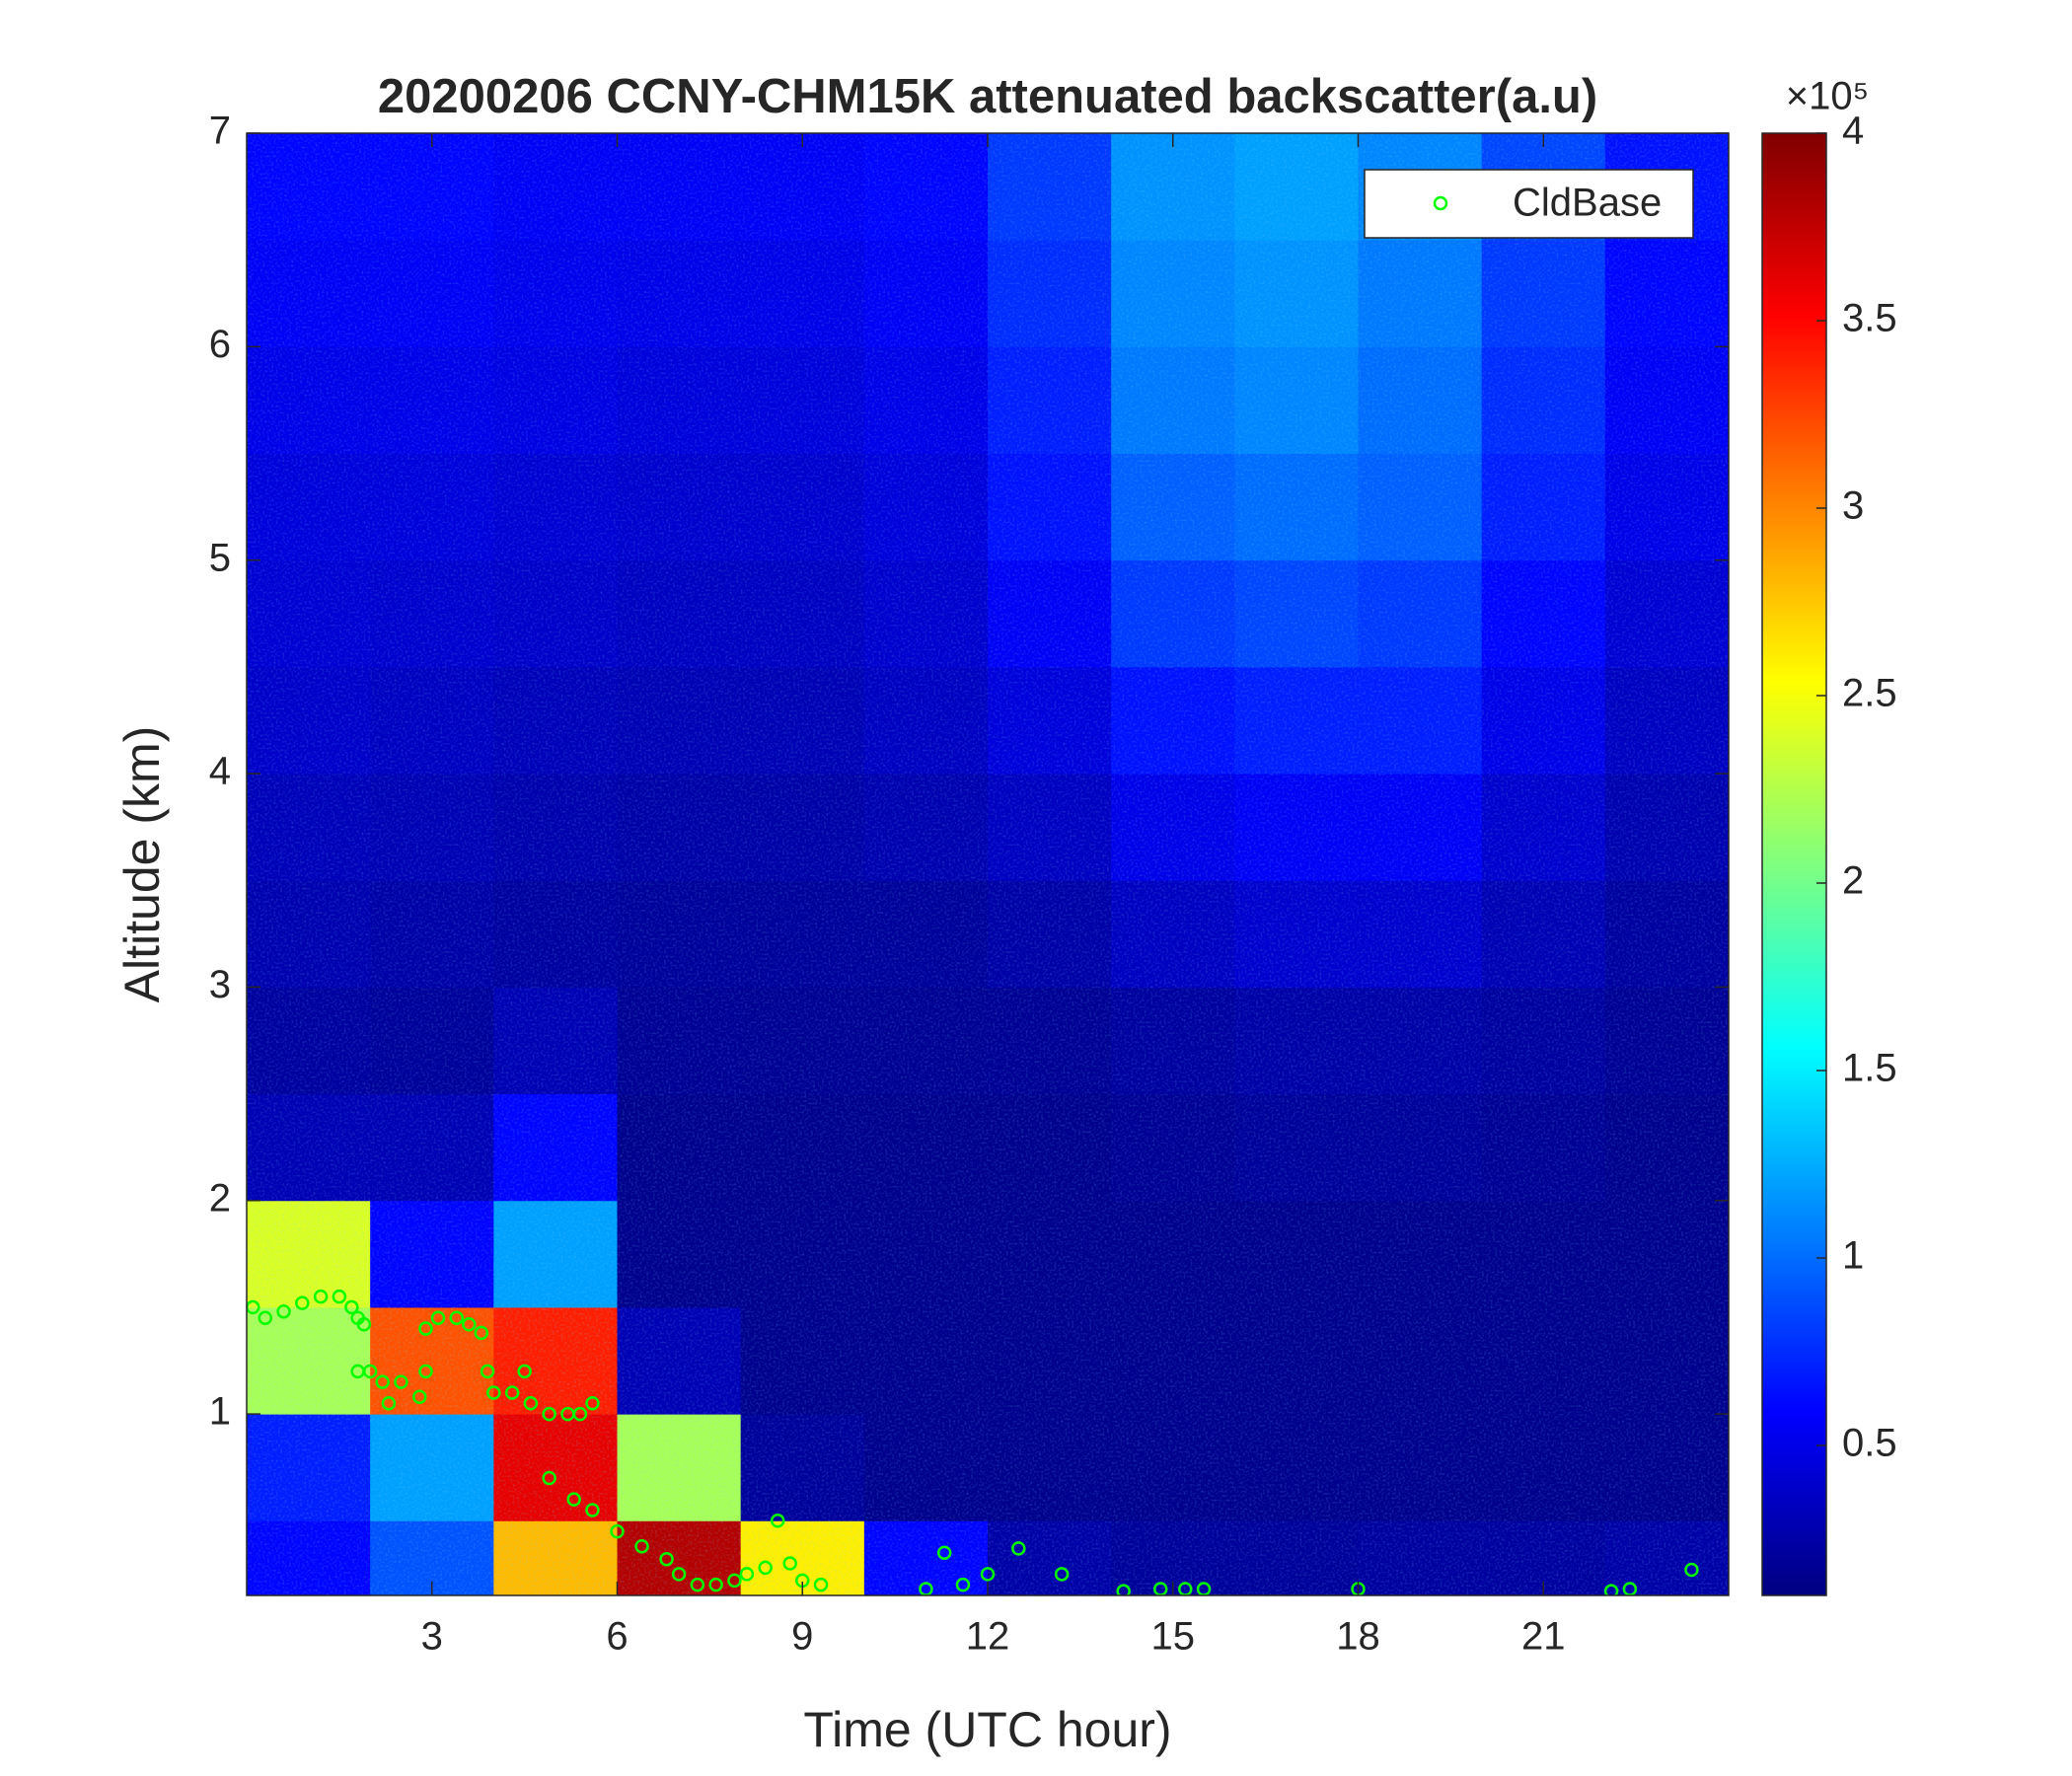  I want to click on x-tick-label: 3, so click(432, 1637).